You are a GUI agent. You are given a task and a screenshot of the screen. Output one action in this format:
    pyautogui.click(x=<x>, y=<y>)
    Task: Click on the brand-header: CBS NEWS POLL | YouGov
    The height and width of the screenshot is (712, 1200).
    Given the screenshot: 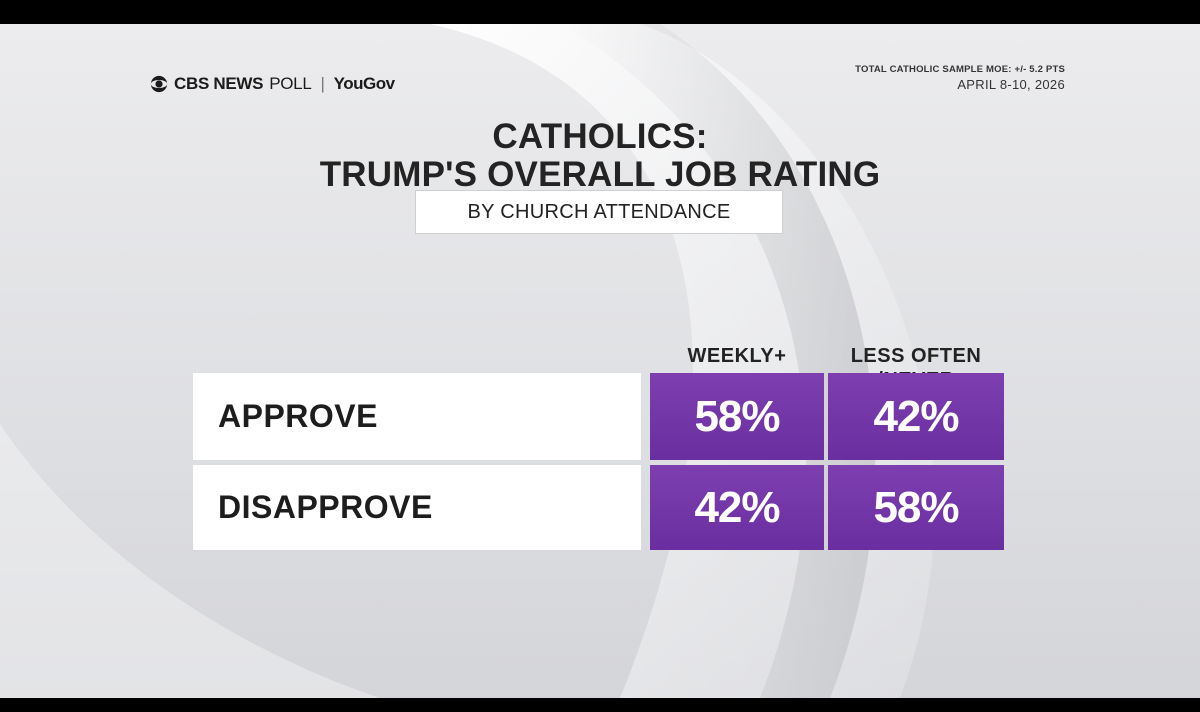 What is the action you would take?
    pyautogui.click(x=272, y=84)
    